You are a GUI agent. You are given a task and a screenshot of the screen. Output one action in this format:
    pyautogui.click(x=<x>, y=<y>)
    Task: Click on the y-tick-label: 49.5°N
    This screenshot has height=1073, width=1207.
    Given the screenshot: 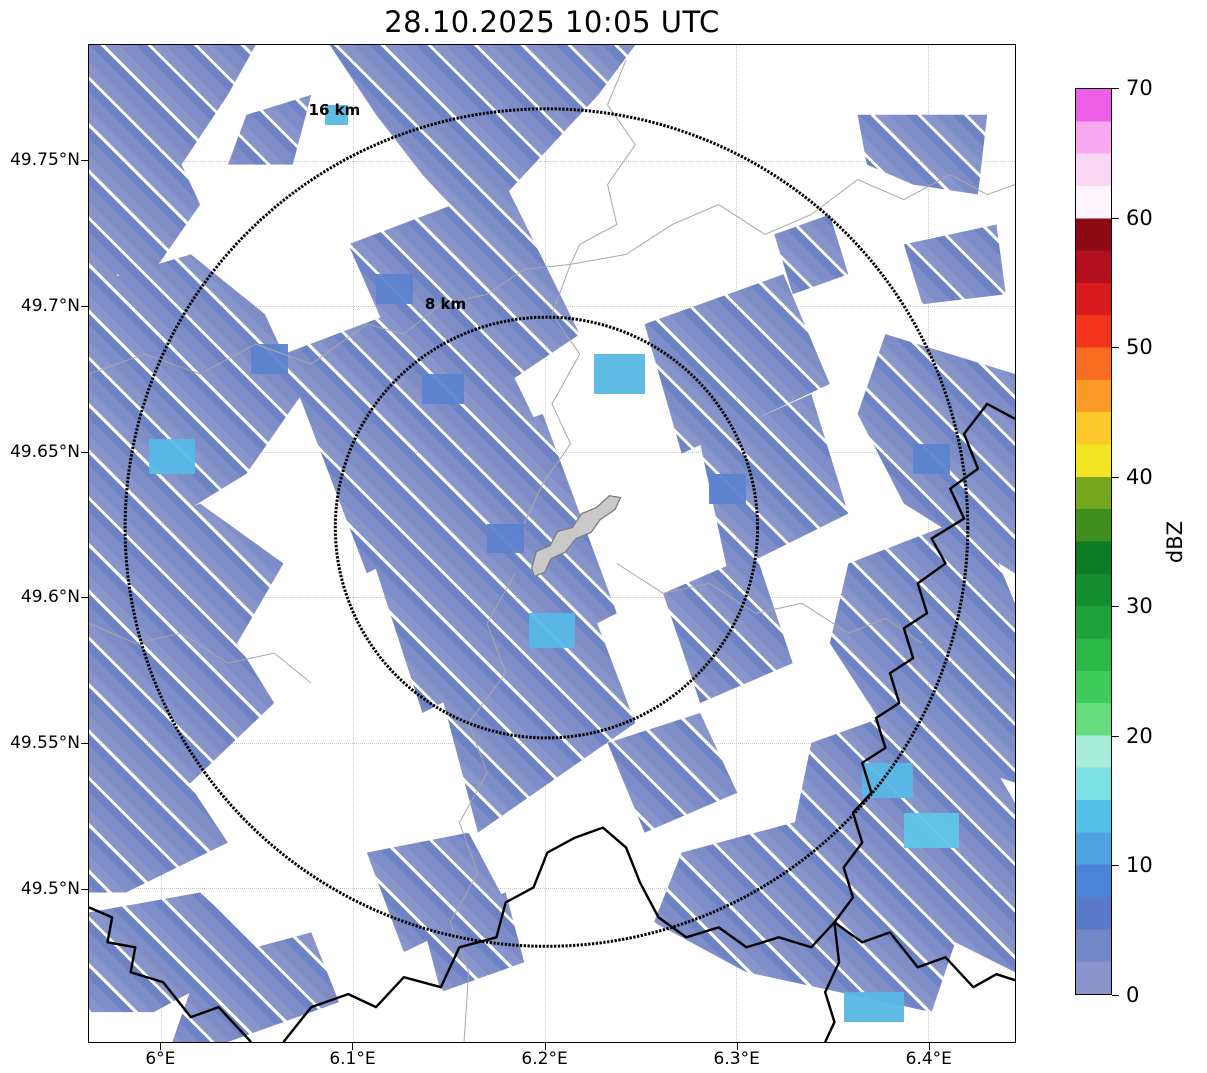 What is the action you would take?
    pyautogui.click(x=50, y=889)
    